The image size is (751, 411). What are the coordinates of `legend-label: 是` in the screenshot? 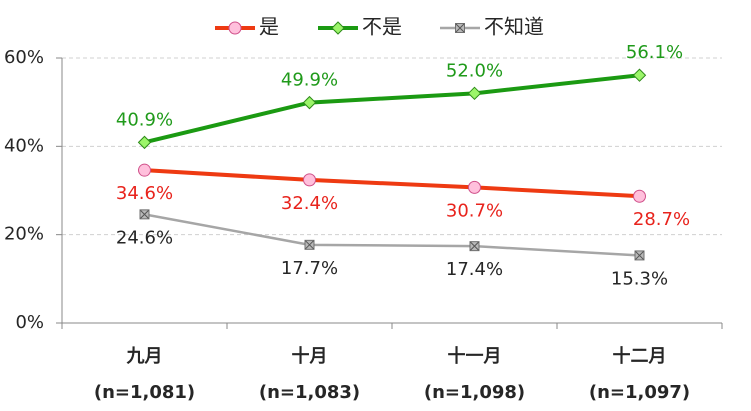 It's located at (269, 27).